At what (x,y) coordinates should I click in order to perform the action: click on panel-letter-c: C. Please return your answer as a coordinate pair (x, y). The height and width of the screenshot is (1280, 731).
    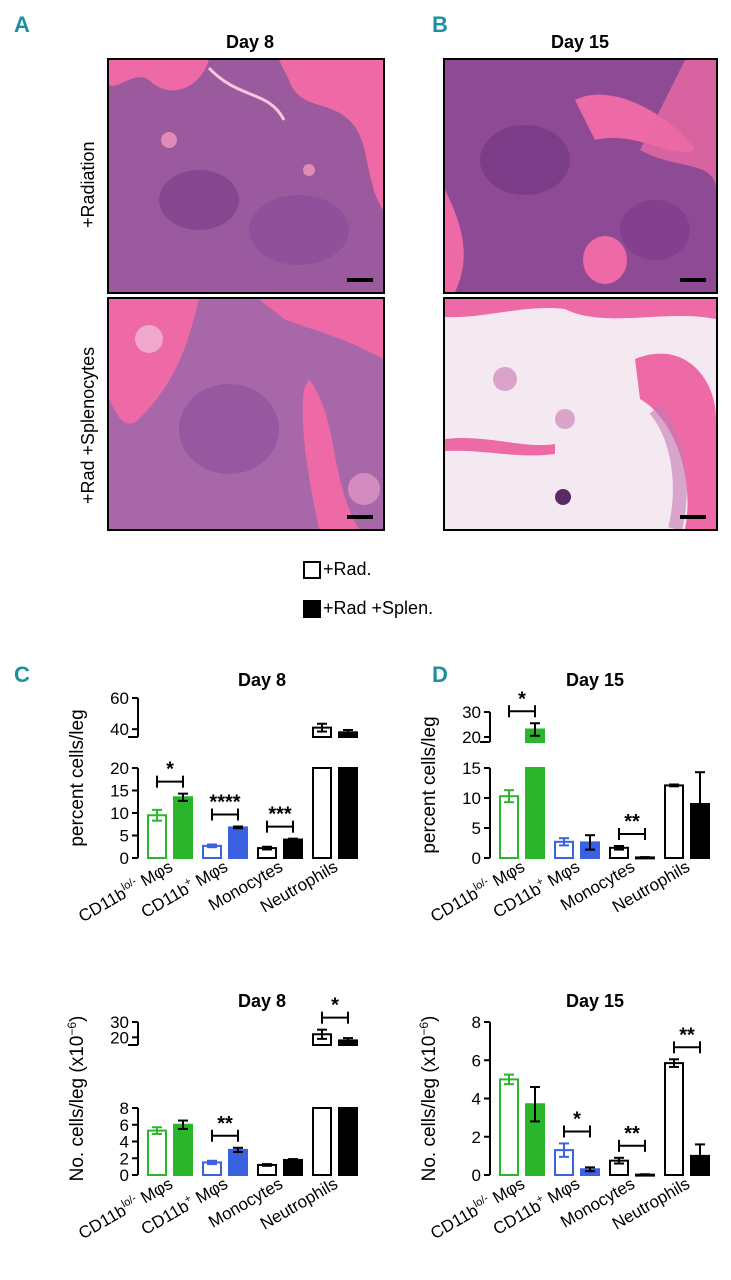
    Looking at the image, I should click on (22, 674).